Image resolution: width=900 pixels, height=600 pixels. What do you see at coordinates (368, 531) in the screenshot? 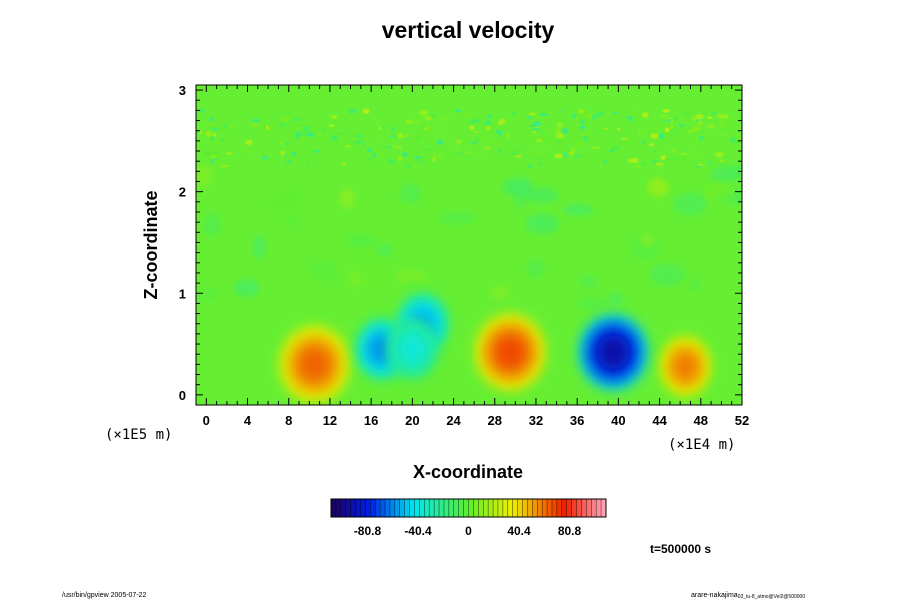
I see `colorbar-tick-label: -80.8` at bounding box center [368, 531].